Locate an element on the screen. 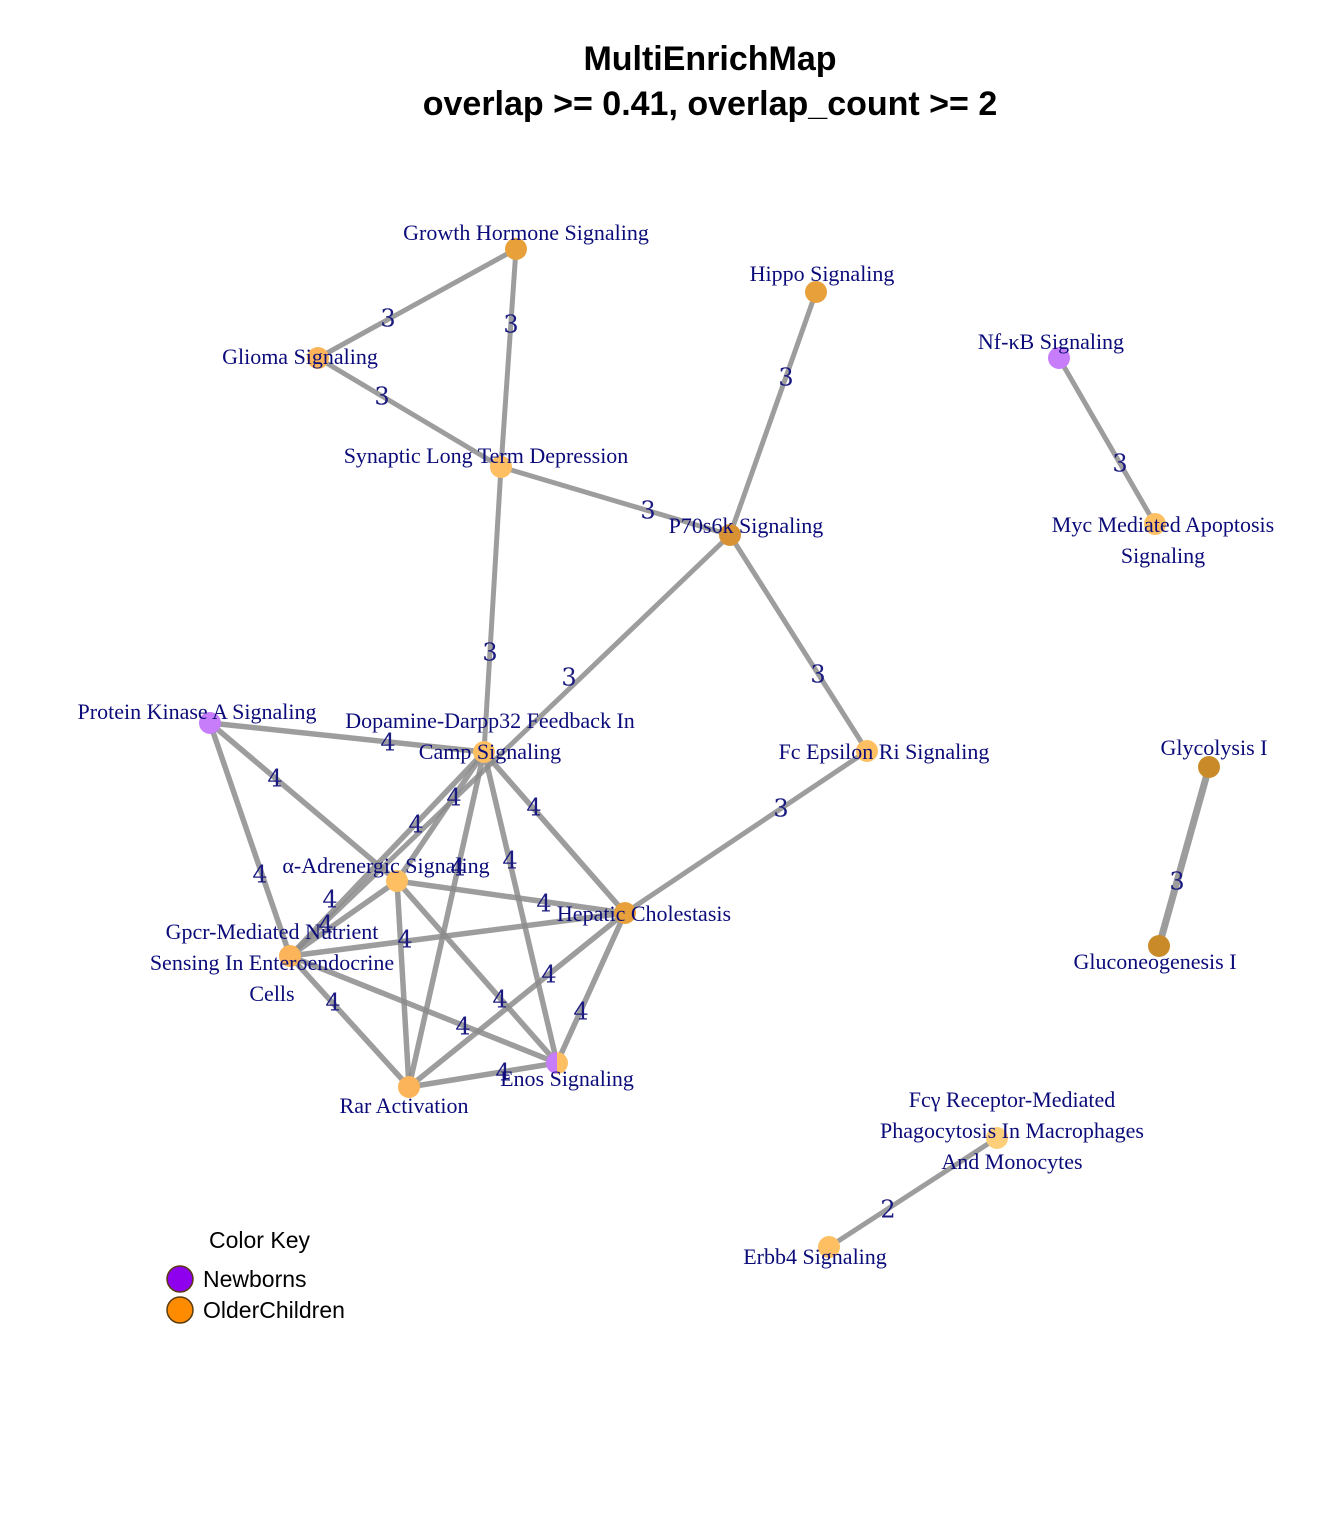 This screenshot has height=1536, width=1344. legend-swatch-newborns is located at coordinates (180, 1279).